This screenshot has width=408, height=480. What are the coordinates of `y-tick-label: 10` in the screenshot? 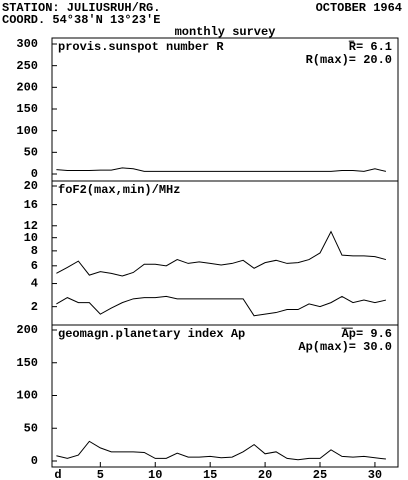 It's located at (31, 238).